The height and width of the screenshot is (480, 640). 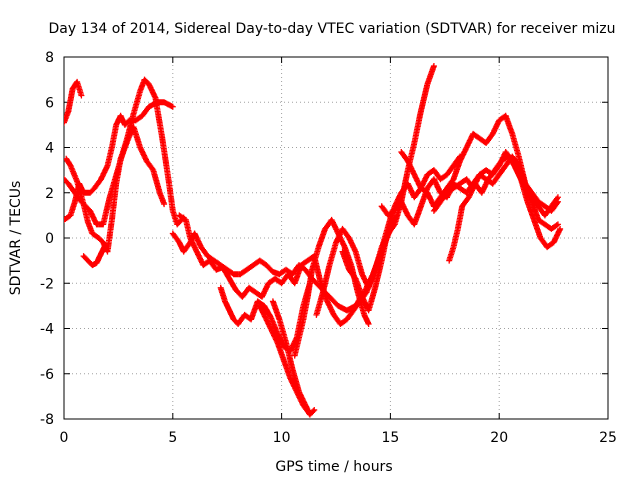 What do you see at coordinates (47, 284) in the screenshot?
I see `y-tick-label: -2` at bounding box center [47, 284].